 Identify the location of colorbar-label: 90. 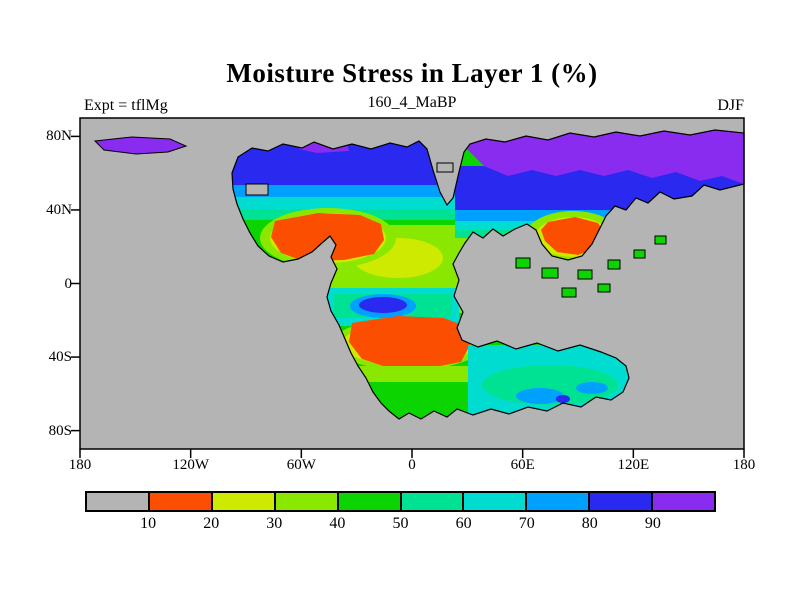
(652, 523).